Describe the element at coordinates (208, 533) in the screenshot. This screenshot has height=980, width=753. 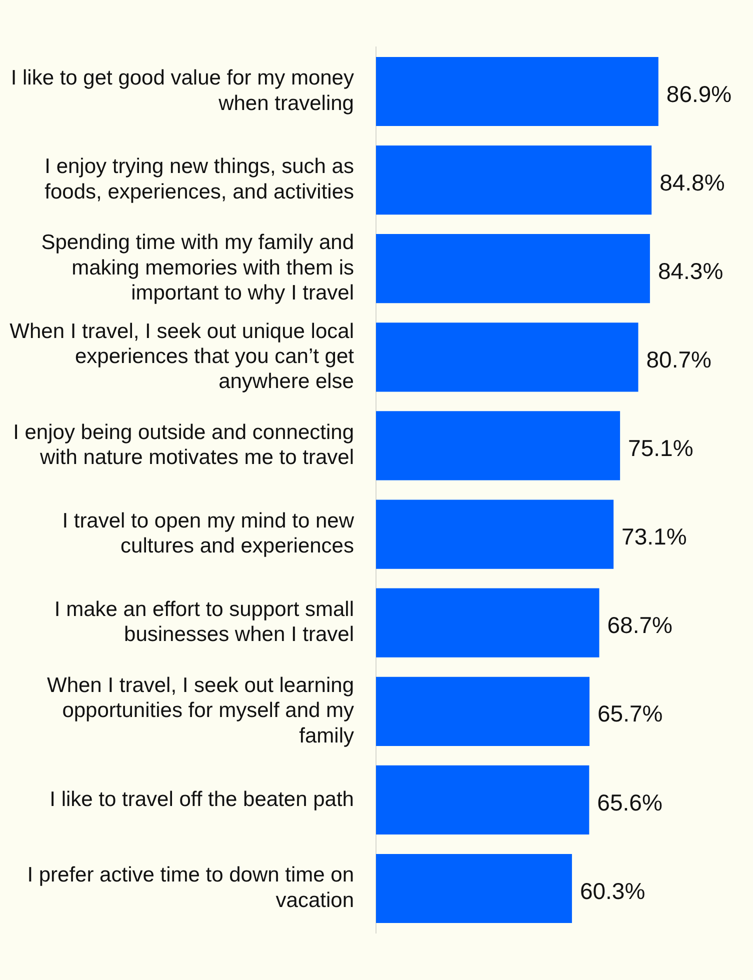
I see `y-tick-label: I travel to open my mind to new cultures and experiences` at that location.